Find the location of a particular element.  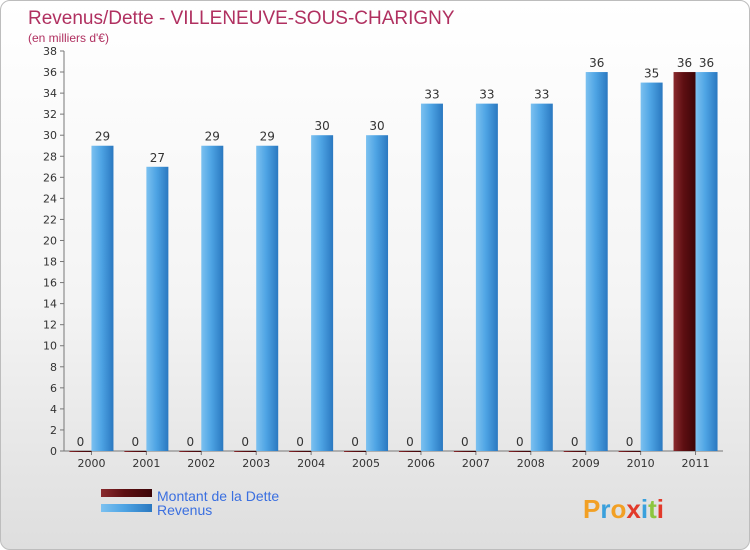

bar-debt-2005 is located at coordinates (355, 451).